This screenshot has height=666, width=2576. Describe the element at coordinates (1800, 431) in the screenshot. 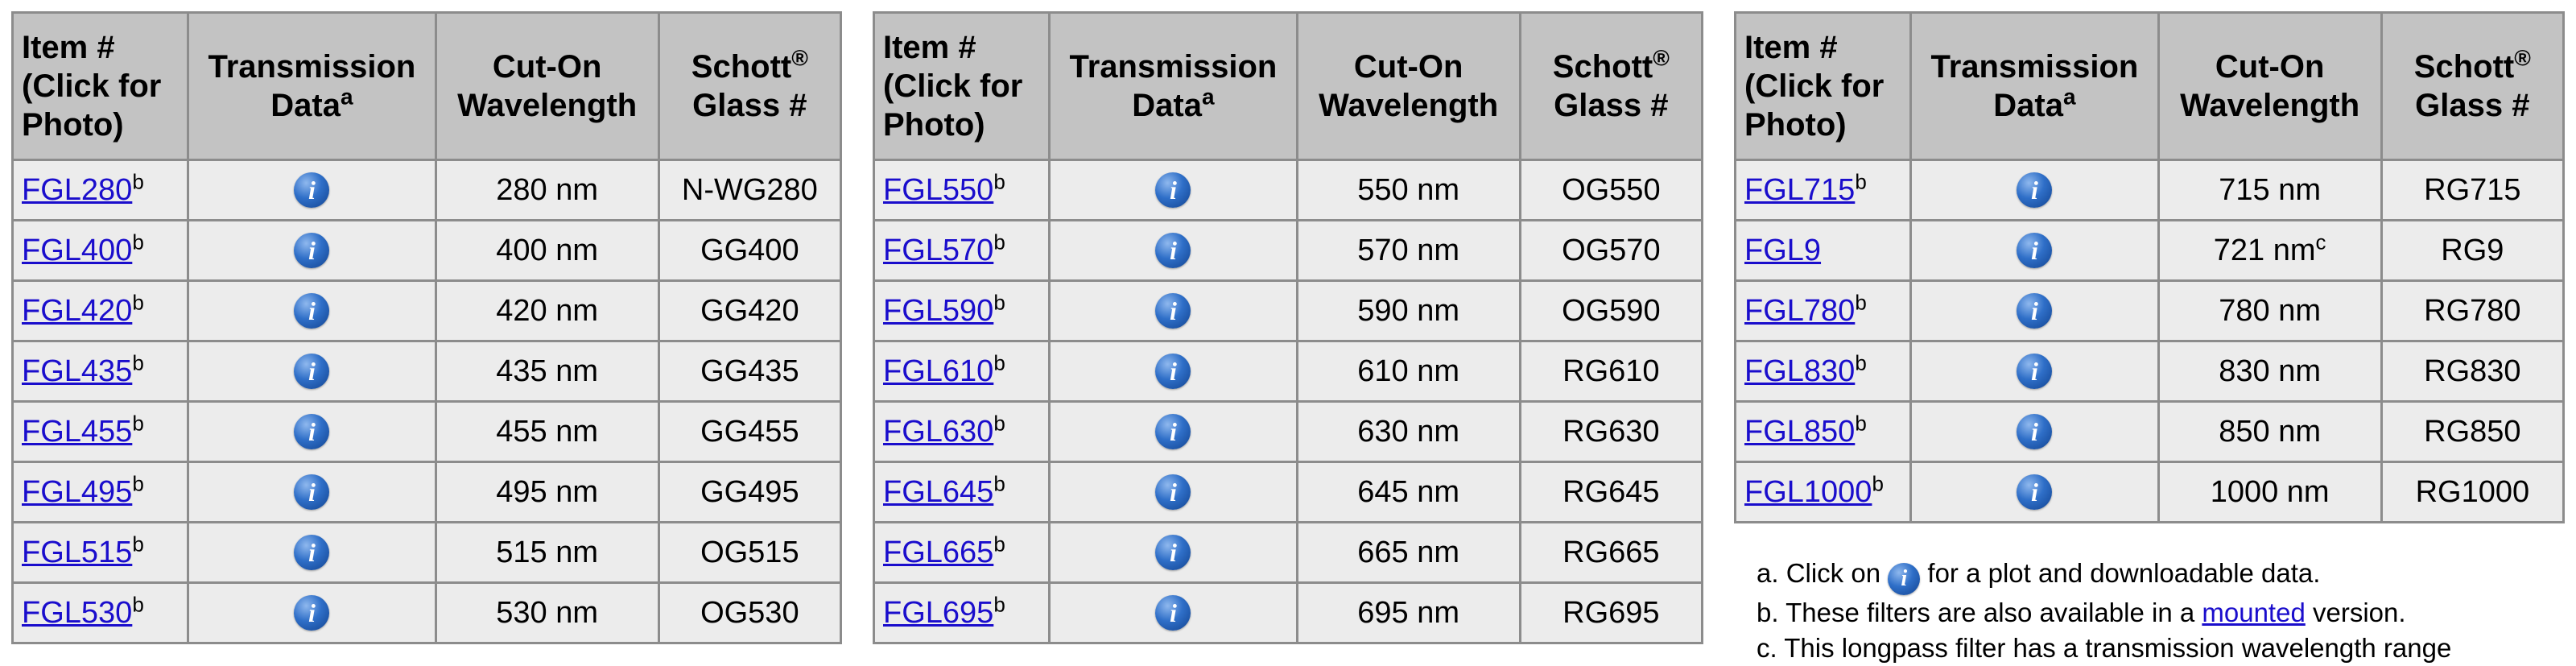

I see `item-link: FGL850` at that location.